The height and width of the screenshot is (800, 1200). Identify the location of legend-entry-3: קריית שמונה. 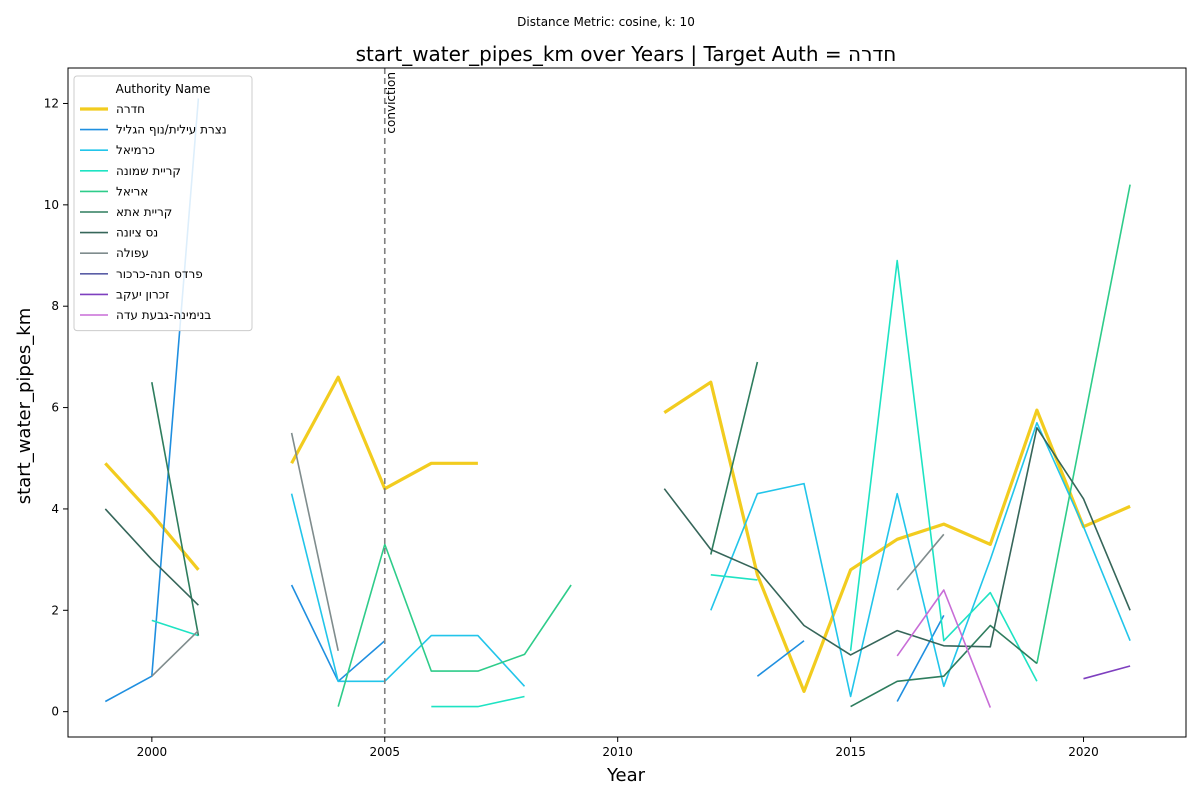
(148, 171).